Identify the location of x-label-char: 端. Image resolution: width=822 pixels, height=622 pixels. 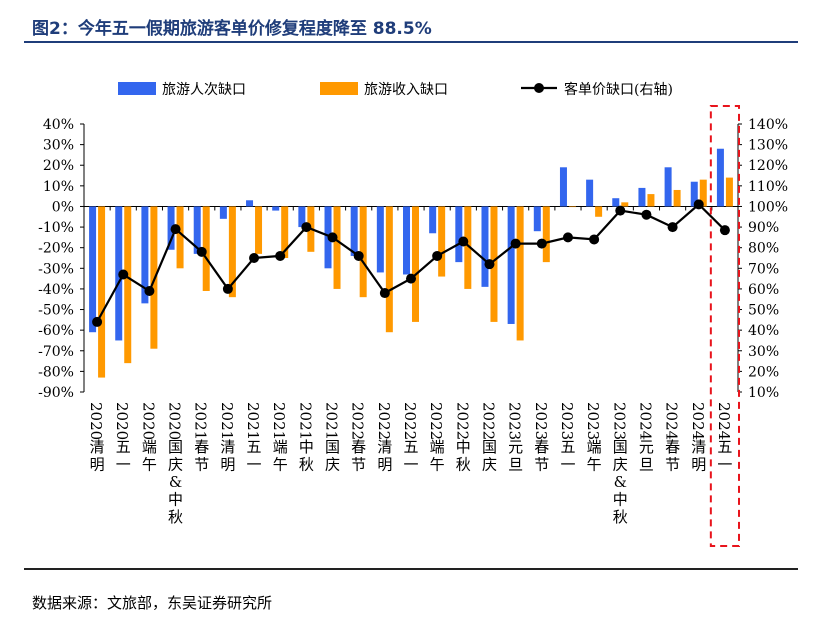
(280, 447).